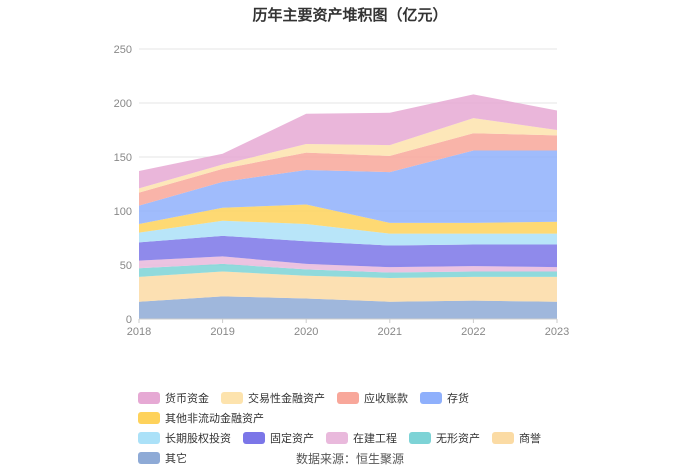 This screenshot has height=474, width=700. Describe the element at coordinates (348, 219) in the screenshot. I see `area-其他非流动金融资产` at that location.